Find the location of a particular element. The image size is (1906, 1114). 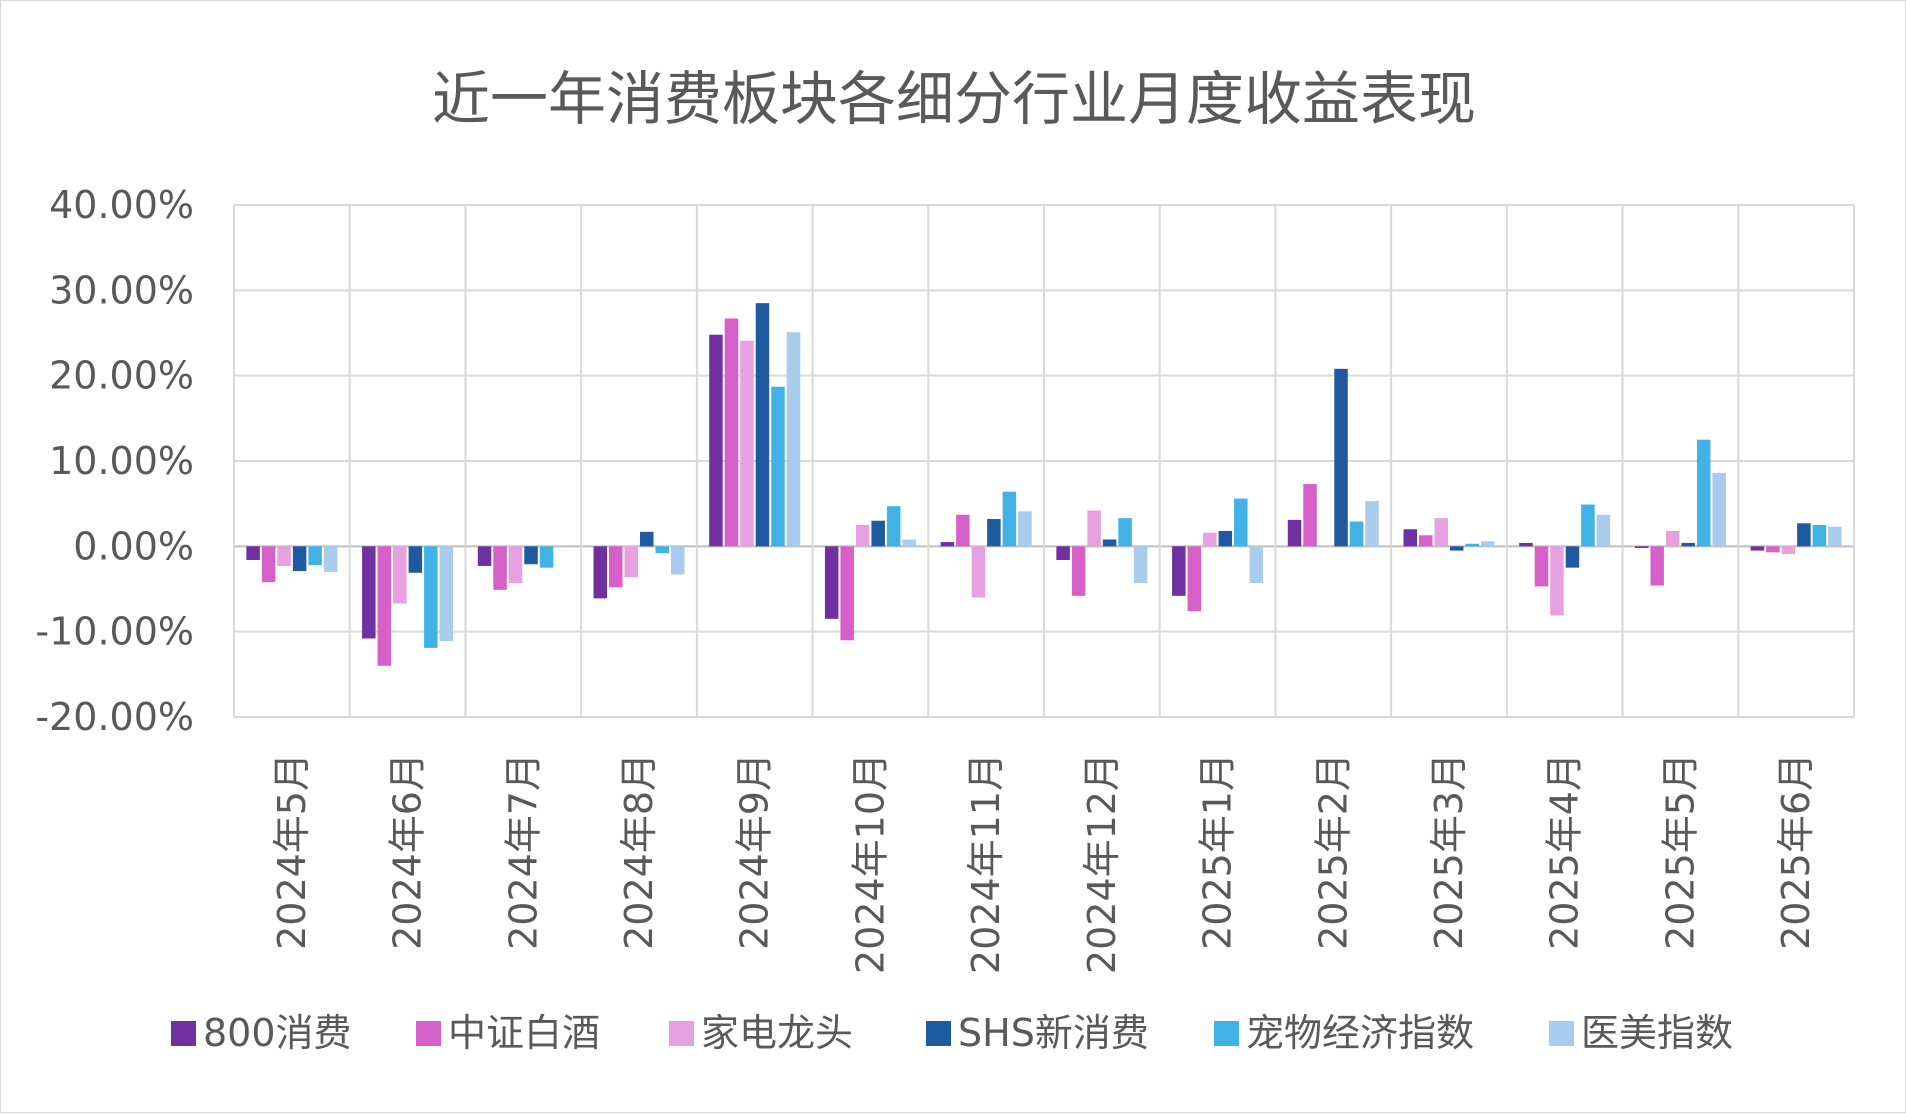

x-tick-label: 2024年5月 is located at coordinates (292, 851).